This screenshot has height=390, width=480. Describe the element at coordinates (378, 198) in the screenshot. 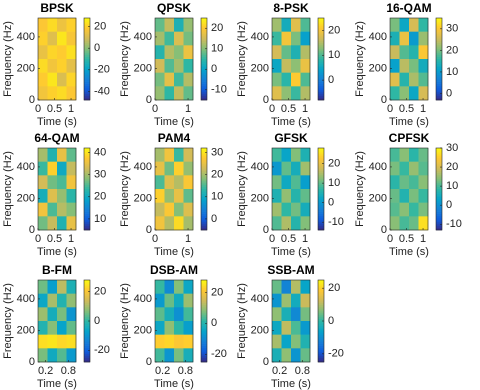

I see `y-tick-label: 200` at that location.